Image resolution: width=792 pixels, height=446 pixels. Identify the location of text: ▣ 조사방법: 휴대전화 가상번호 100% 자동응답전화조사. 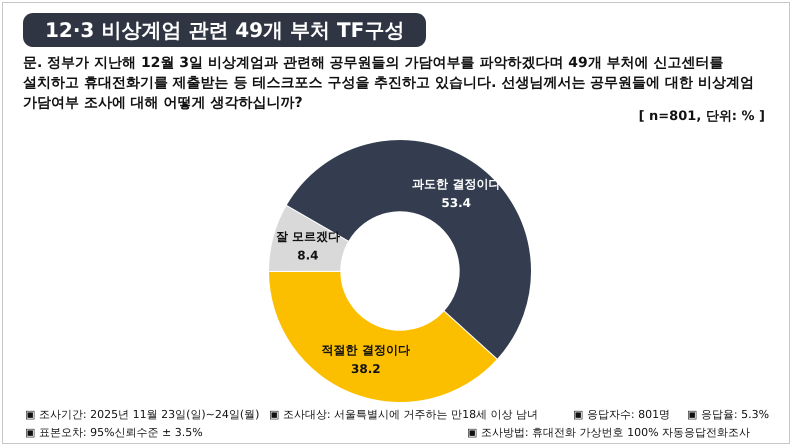
(608, 432).